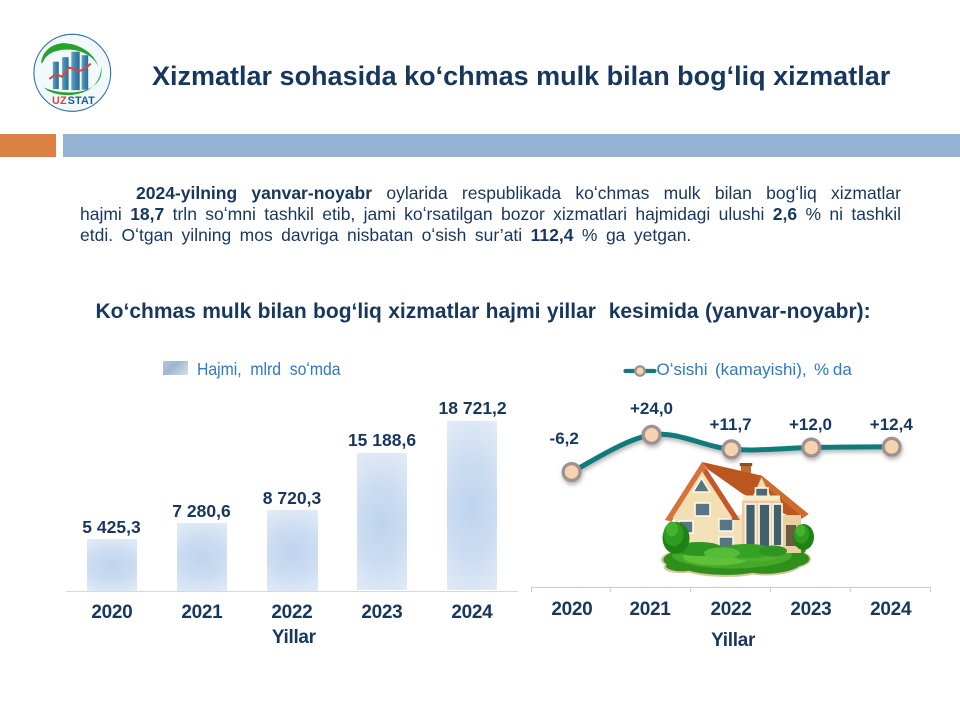  Describe the element at coordinates (59, 101) in the screenshot. I see `svg-text: UZ` at that location.